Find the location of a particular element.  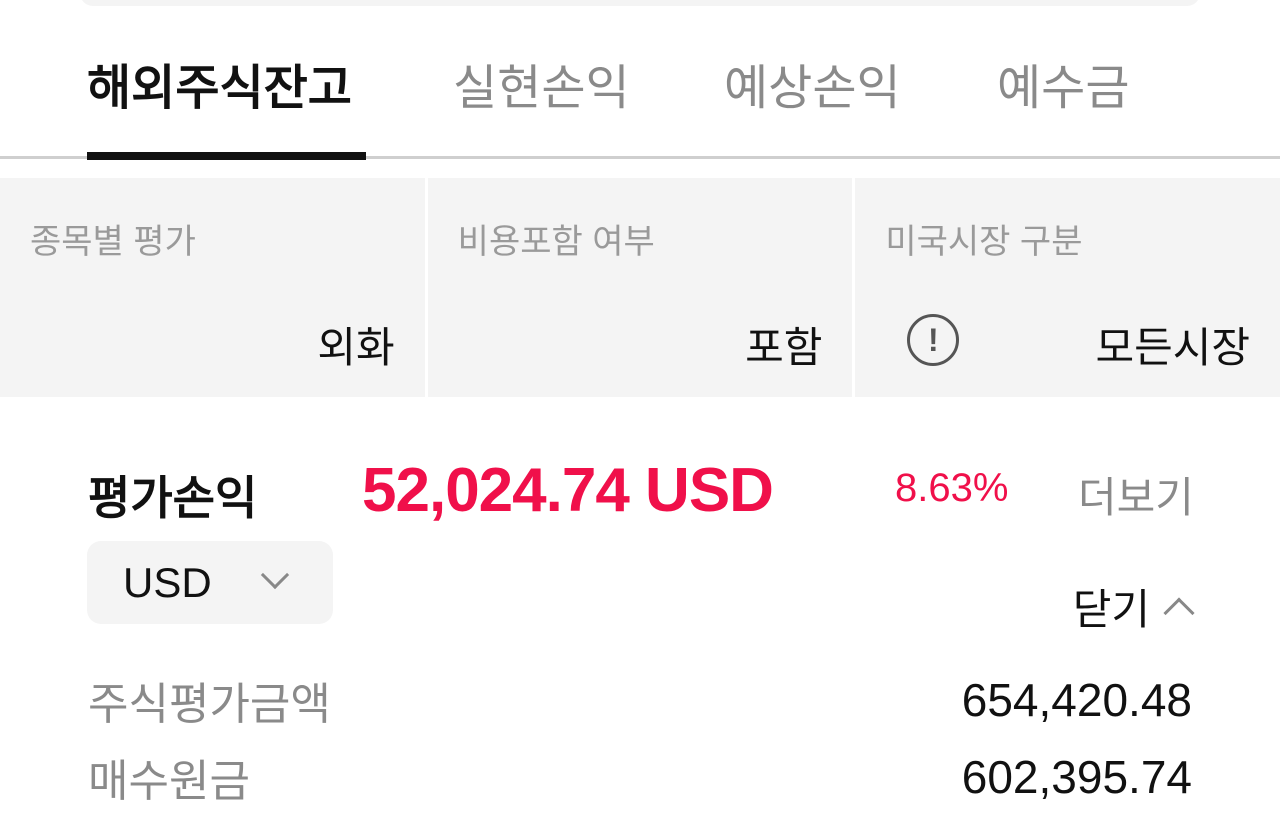

filter-value: 포함 is located at coordinates (784, 347).